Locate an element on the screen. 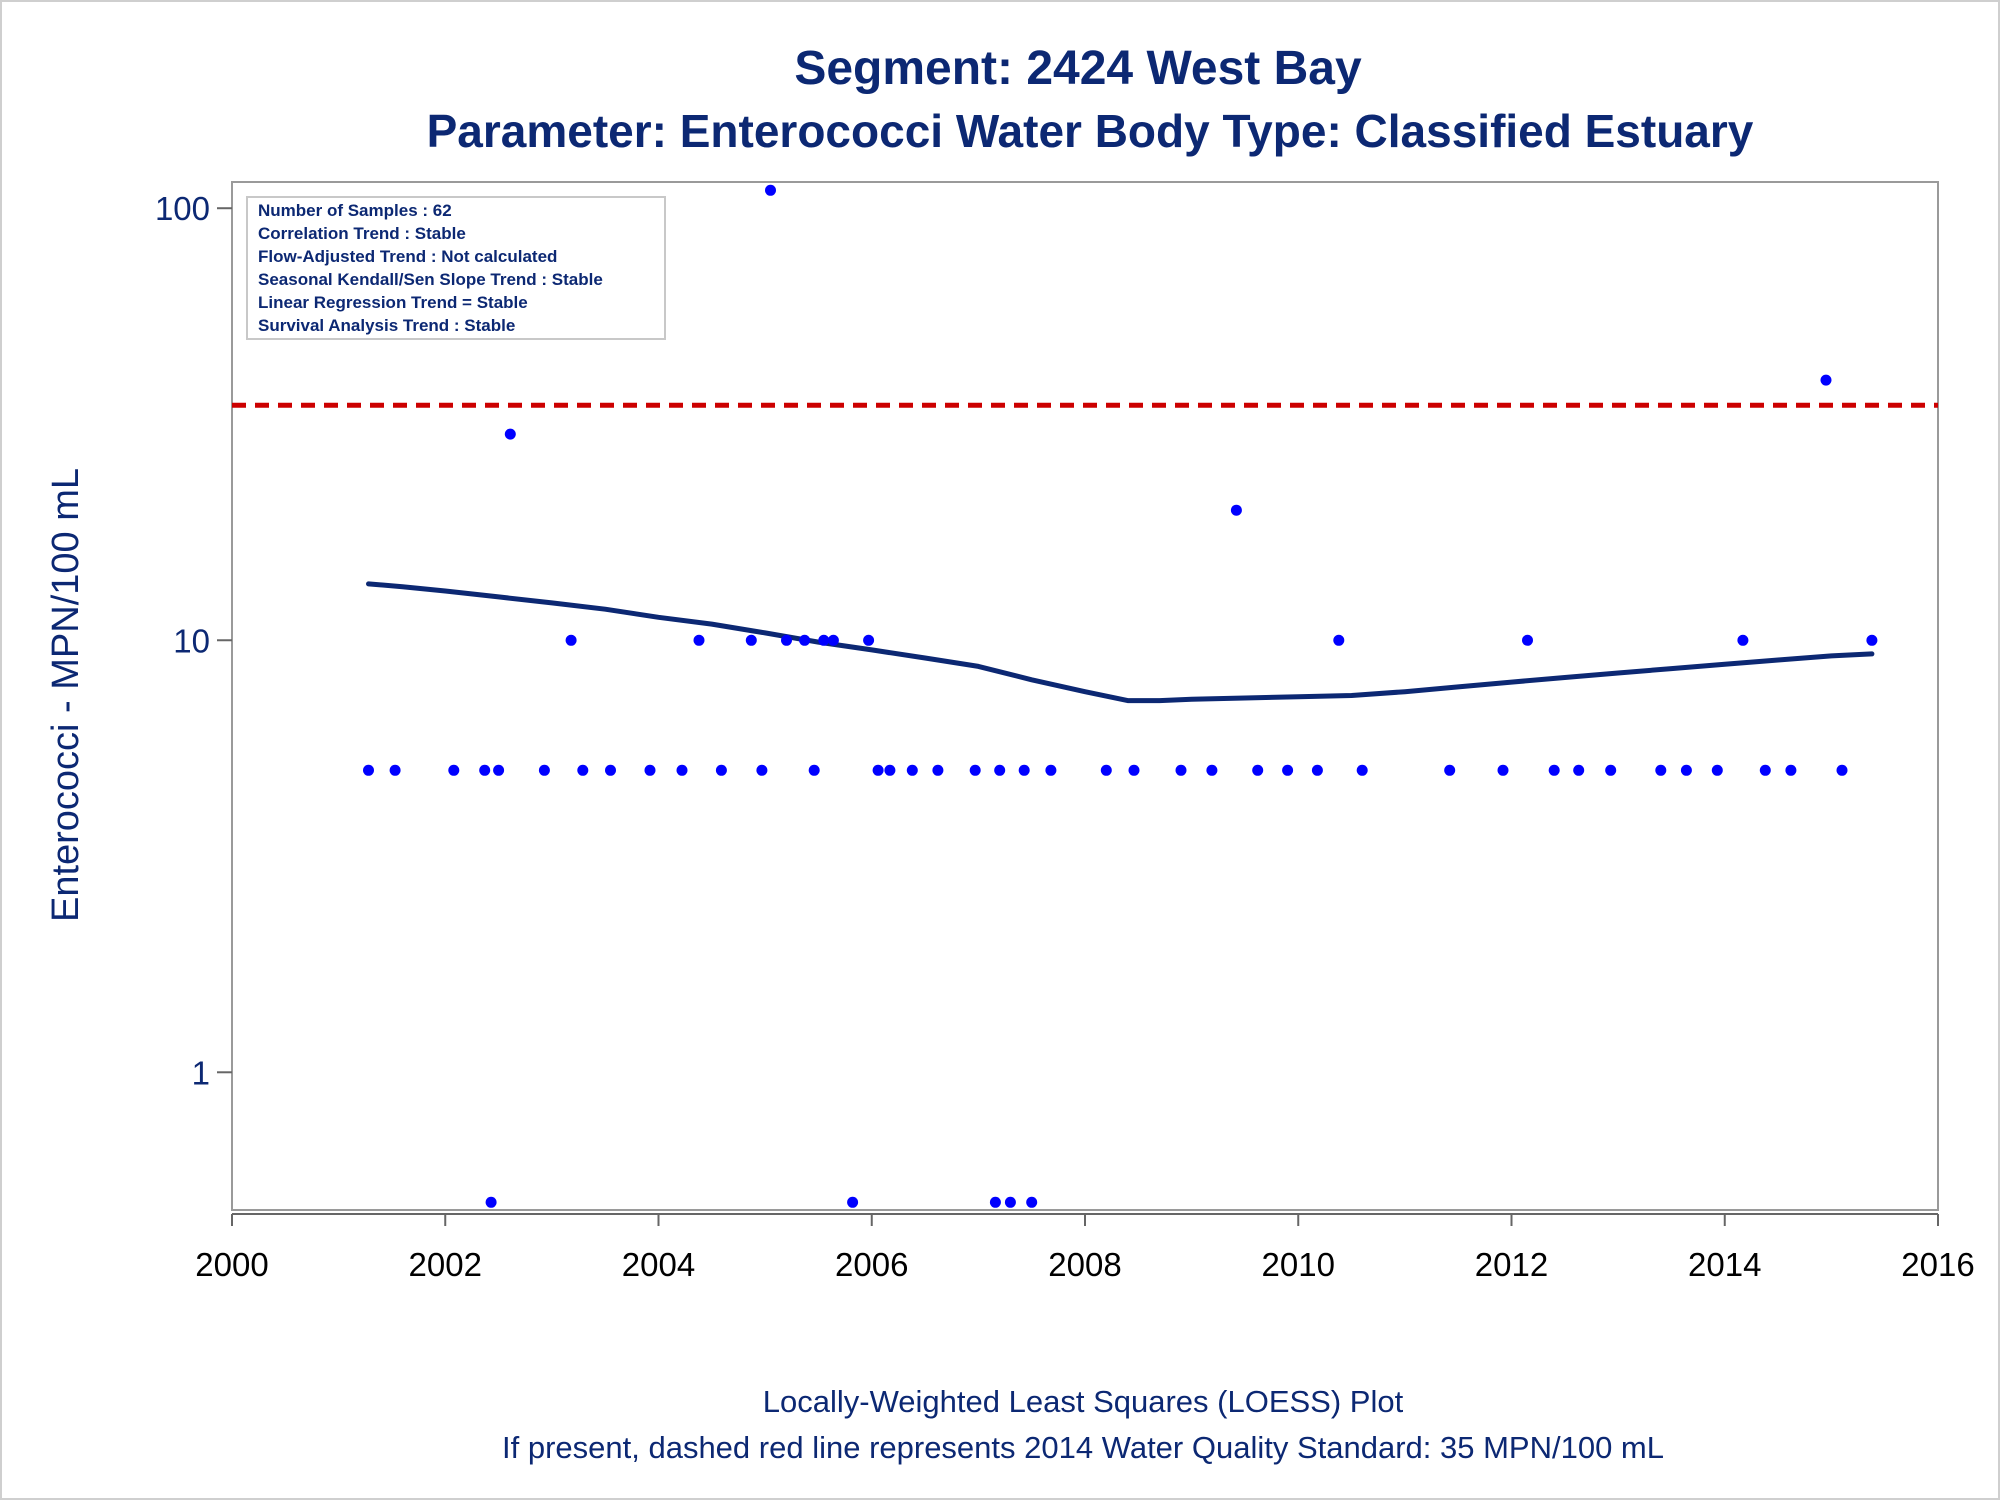  x-tick-label: 2000 is located at coordinates (231, 1264).